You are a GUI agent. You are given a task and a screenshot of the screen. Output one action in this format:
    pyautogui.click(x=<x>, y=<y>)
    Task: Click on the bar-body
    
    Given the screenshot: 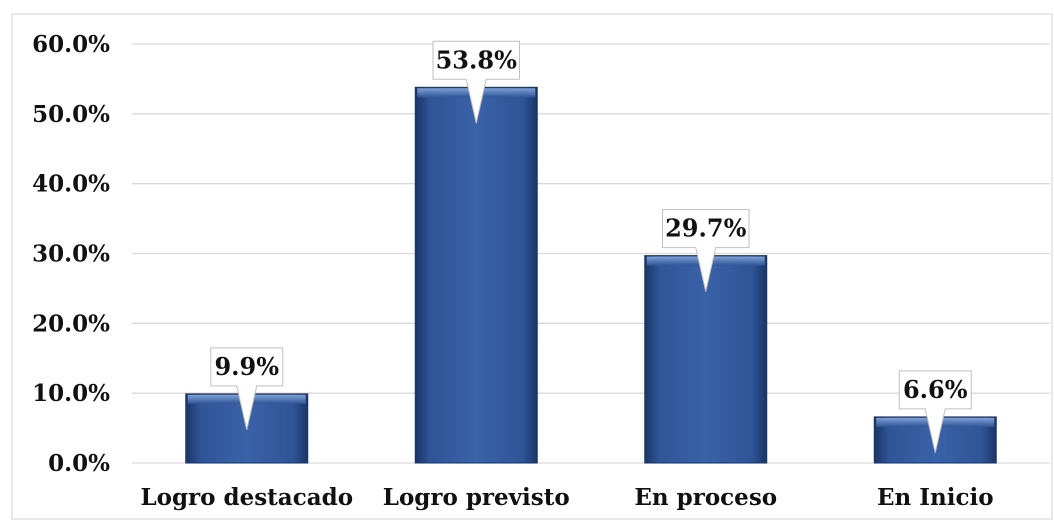 What is the action you would take?
    pyautogui.click(x=476, y=275)
    